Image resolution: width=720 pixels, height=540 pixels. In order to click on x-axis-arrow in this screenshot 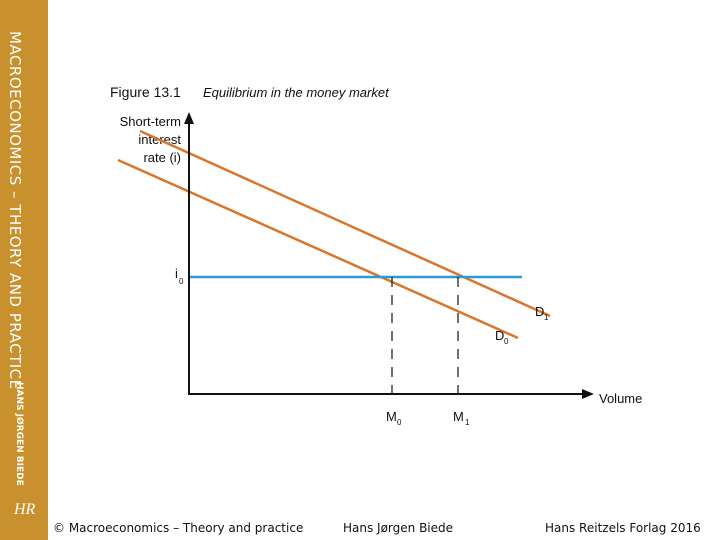, I will do `click(588, 394)`.